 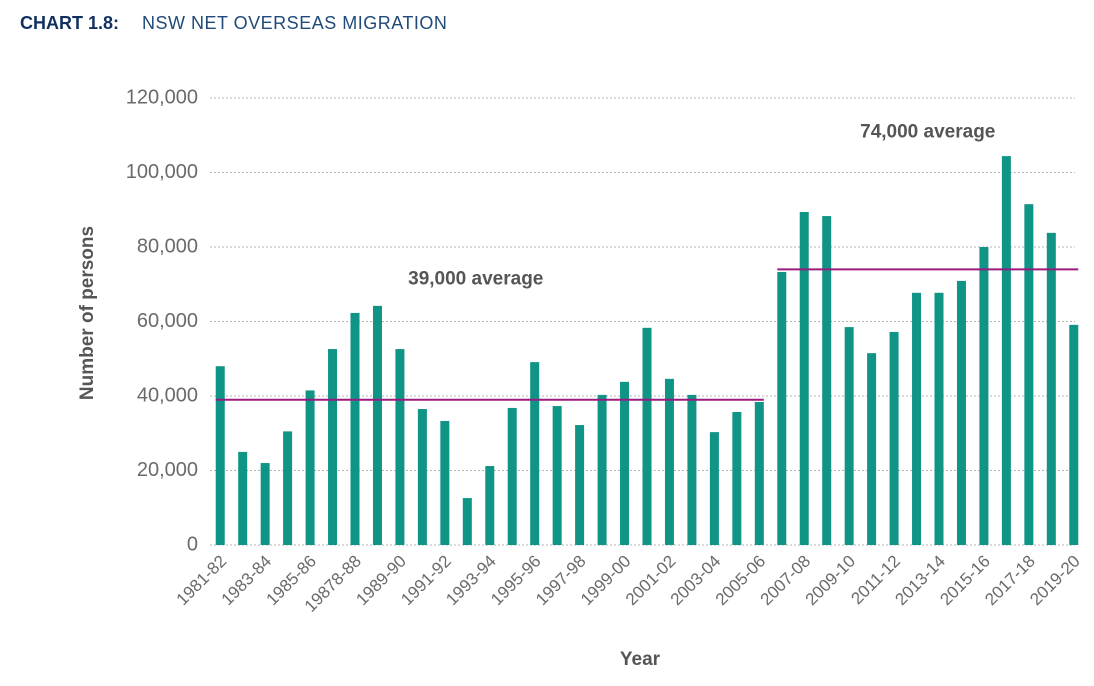 What do you see at coordinates (167, 395) in the screenshot?
I see `y-tick-label: 40,000` at bounding box center [167, 395].